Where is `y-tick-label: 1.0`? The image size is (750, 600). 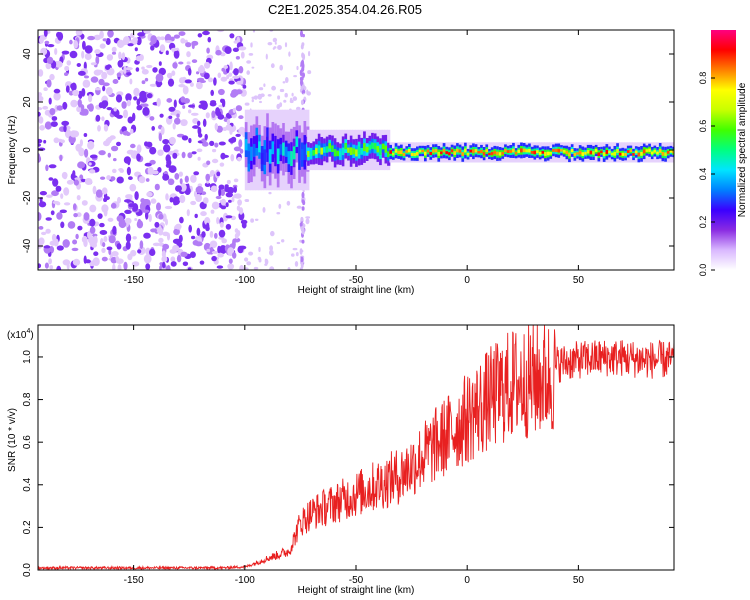
y-tick-label: 1.0 is located at coordinates (27, 357).